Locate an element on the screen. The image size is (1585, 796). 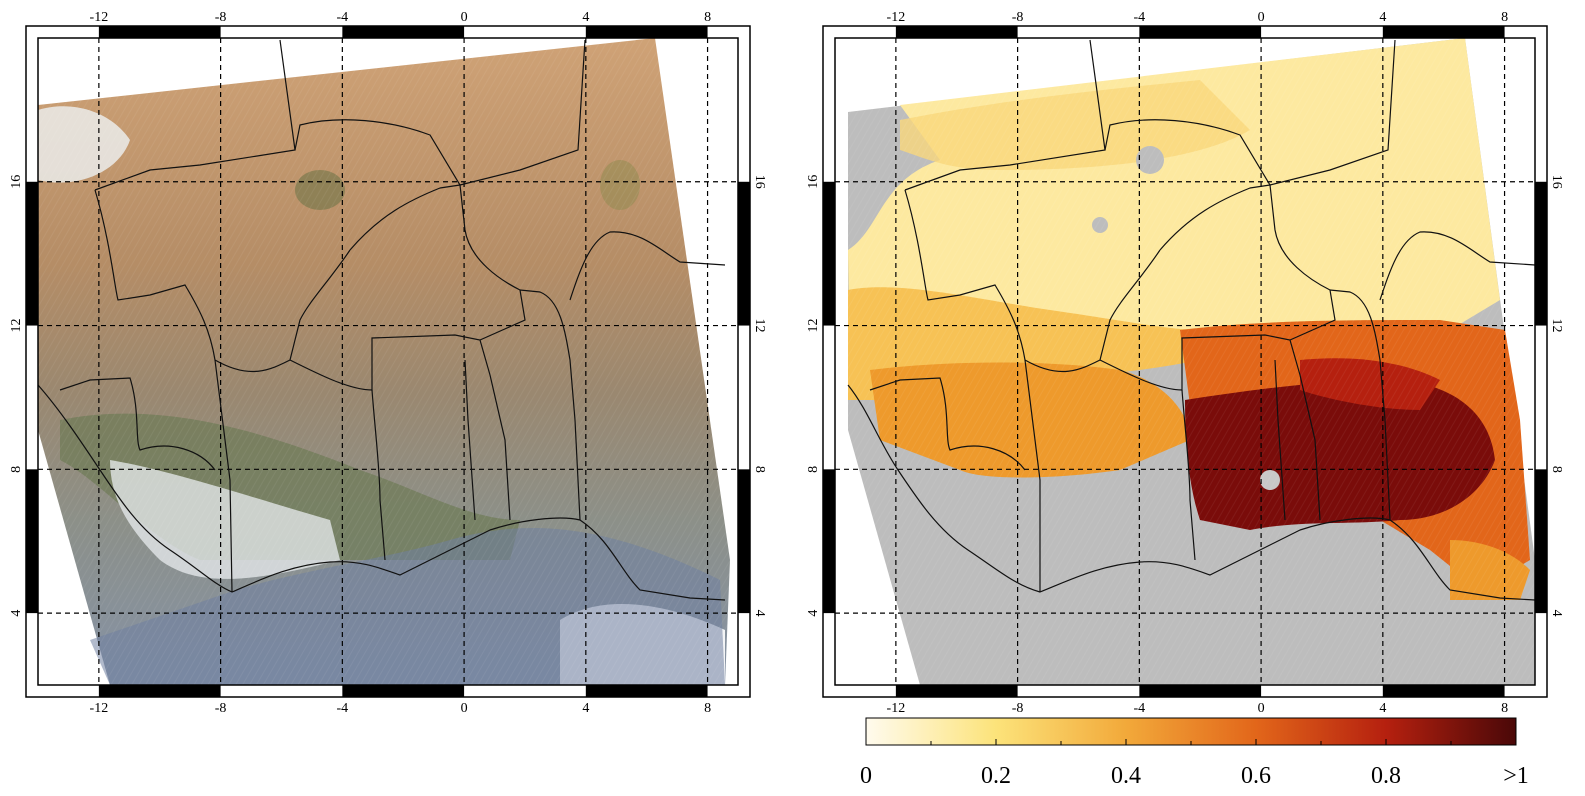
colorbar: 0 0.2 0.4 0.6 0.8 >1 is located at coordinates (1194, 753).